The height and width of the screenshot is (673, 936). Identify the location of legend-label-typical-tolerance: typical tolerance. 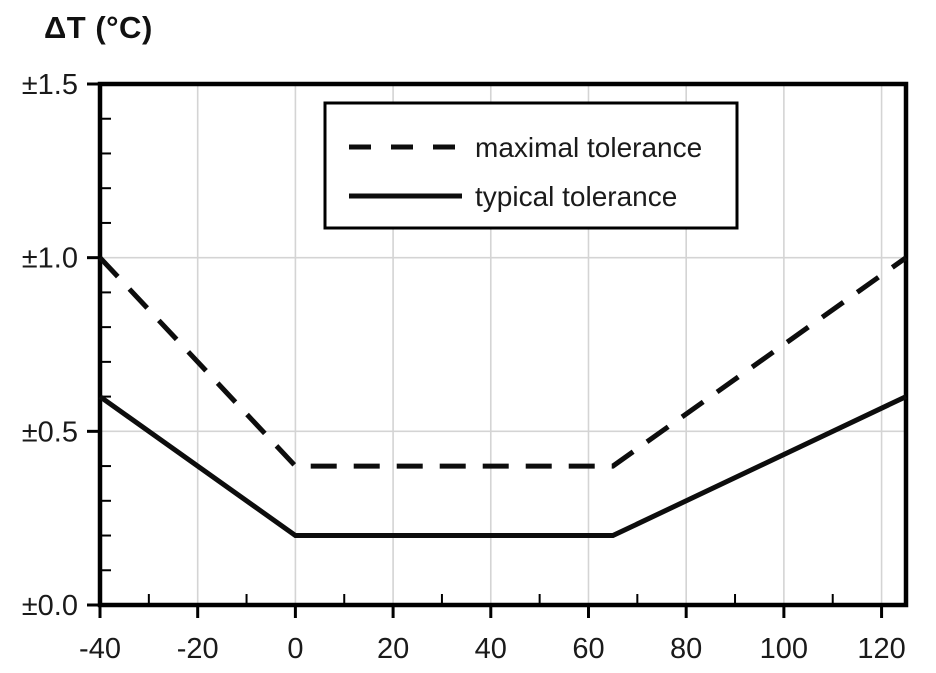
(576, 196).